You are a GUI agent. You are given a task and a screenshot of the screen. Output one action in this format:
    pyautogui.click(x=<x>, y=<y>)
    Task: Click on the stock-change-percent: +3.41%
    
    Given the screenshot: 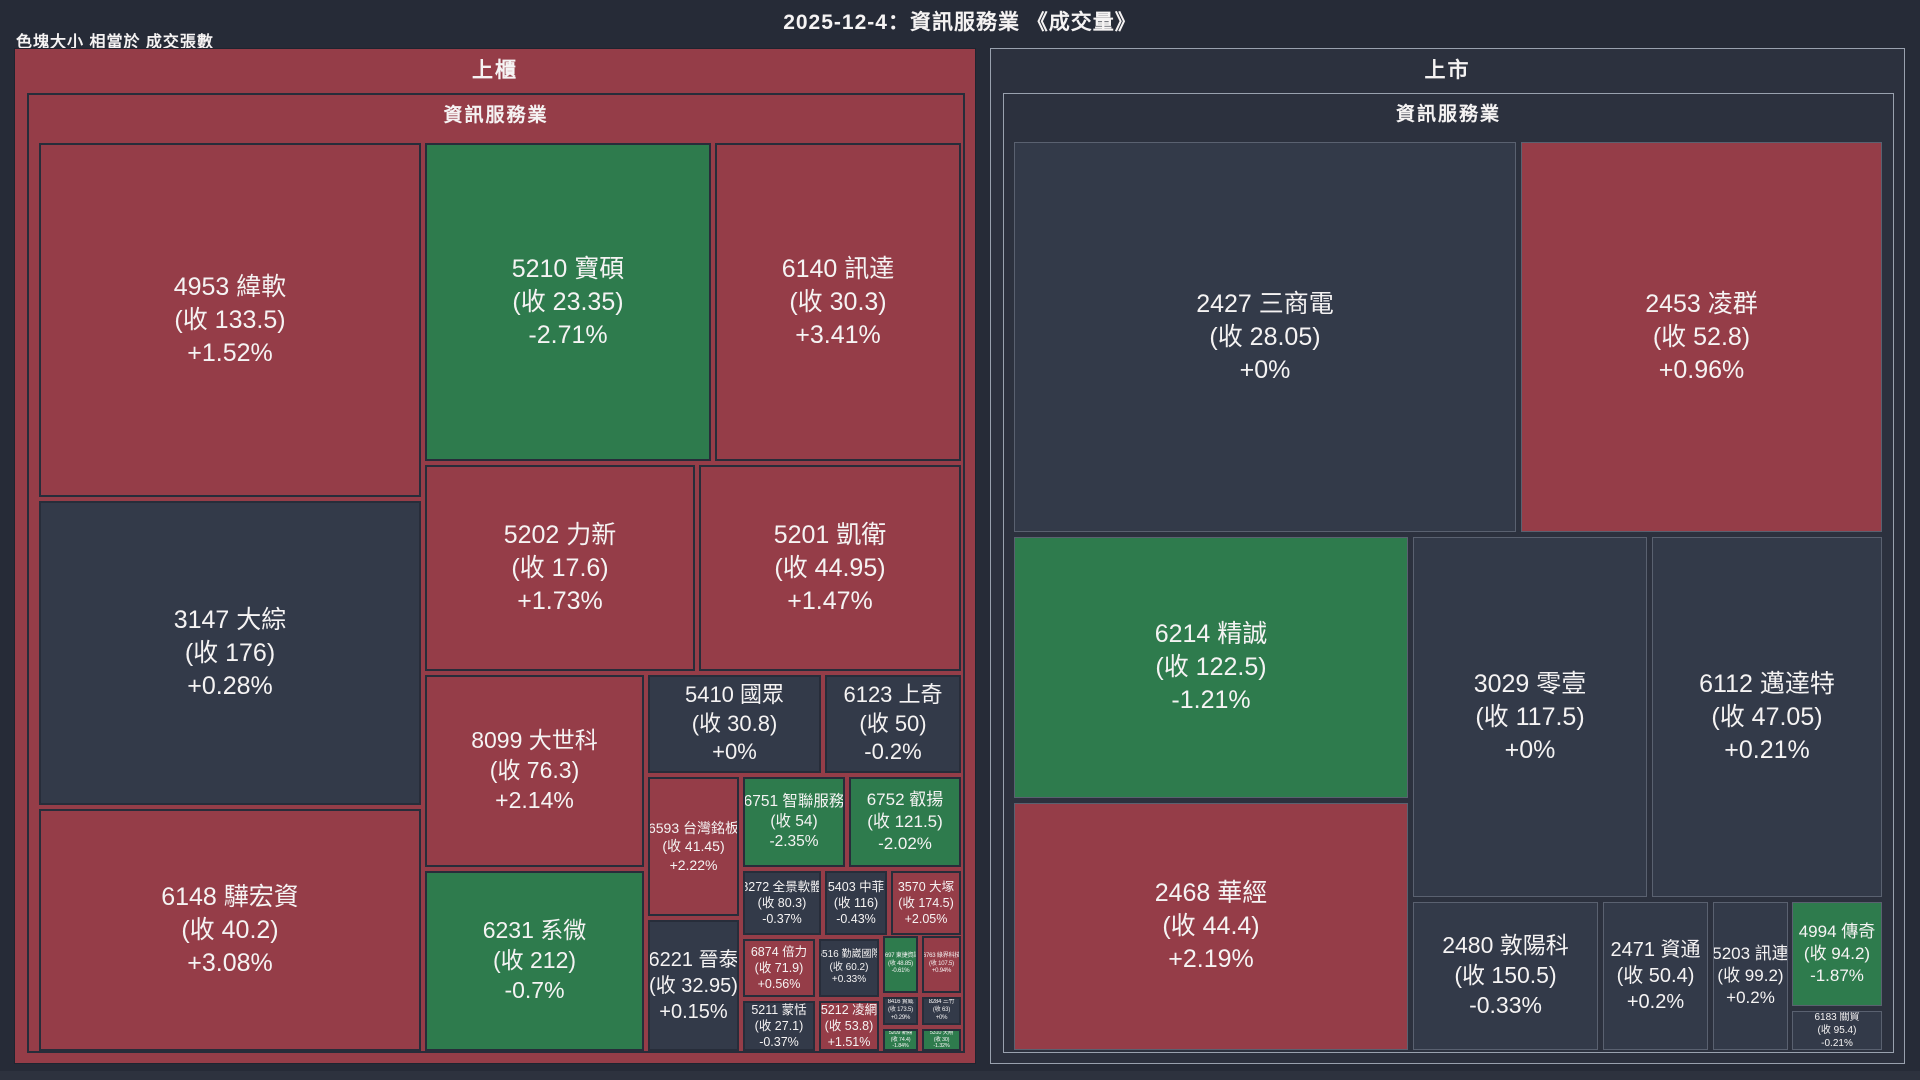 What is the action you would take?
    pyautogui.click(x=838, y=334)
    